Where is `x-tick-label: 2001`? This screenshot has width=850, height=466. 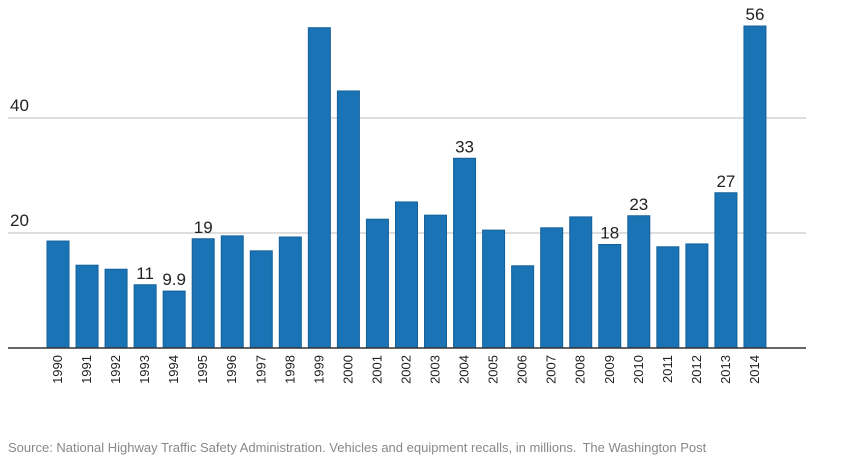 x-tick-label: 2001 is located at coordinates (376, 369).